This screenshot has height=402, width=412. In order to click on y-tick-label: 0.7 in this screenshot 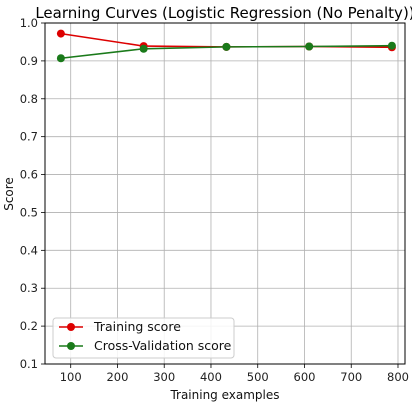, I will do `click(29, 137)`.